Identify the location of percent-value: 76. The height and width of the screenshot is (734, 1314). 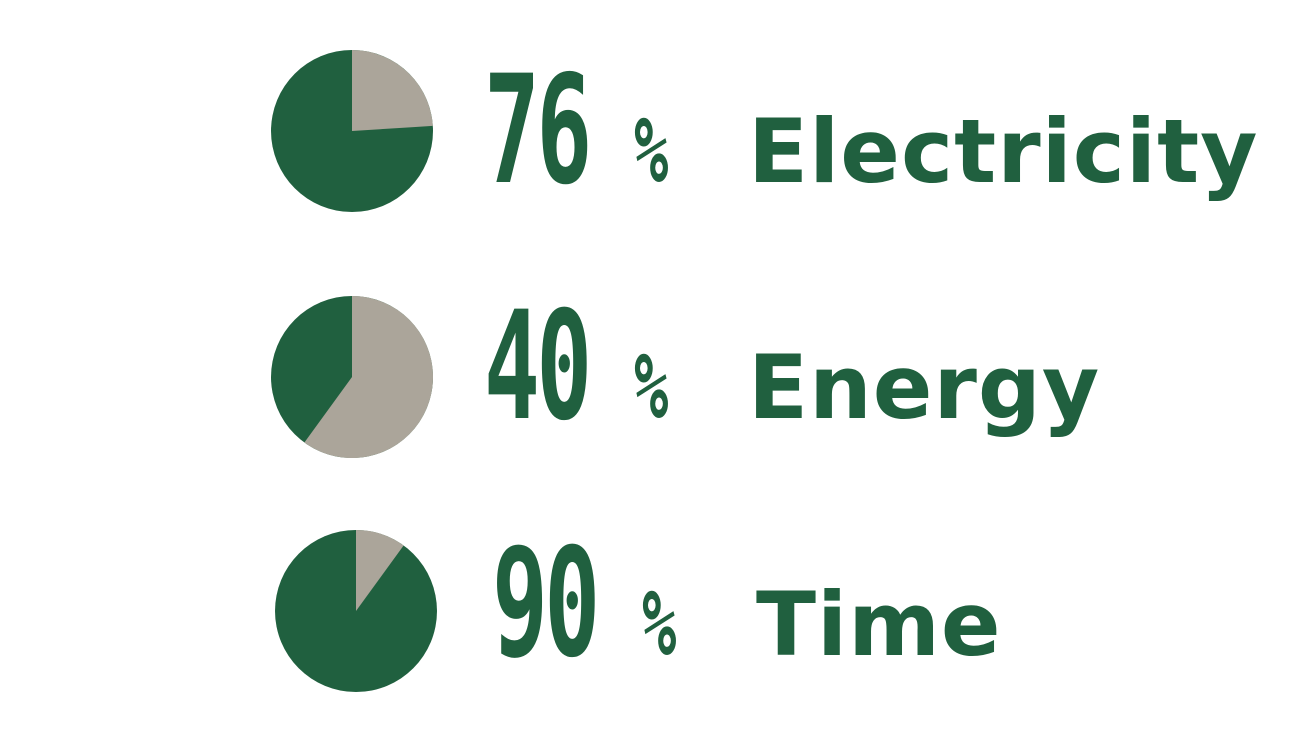
(538, 131).